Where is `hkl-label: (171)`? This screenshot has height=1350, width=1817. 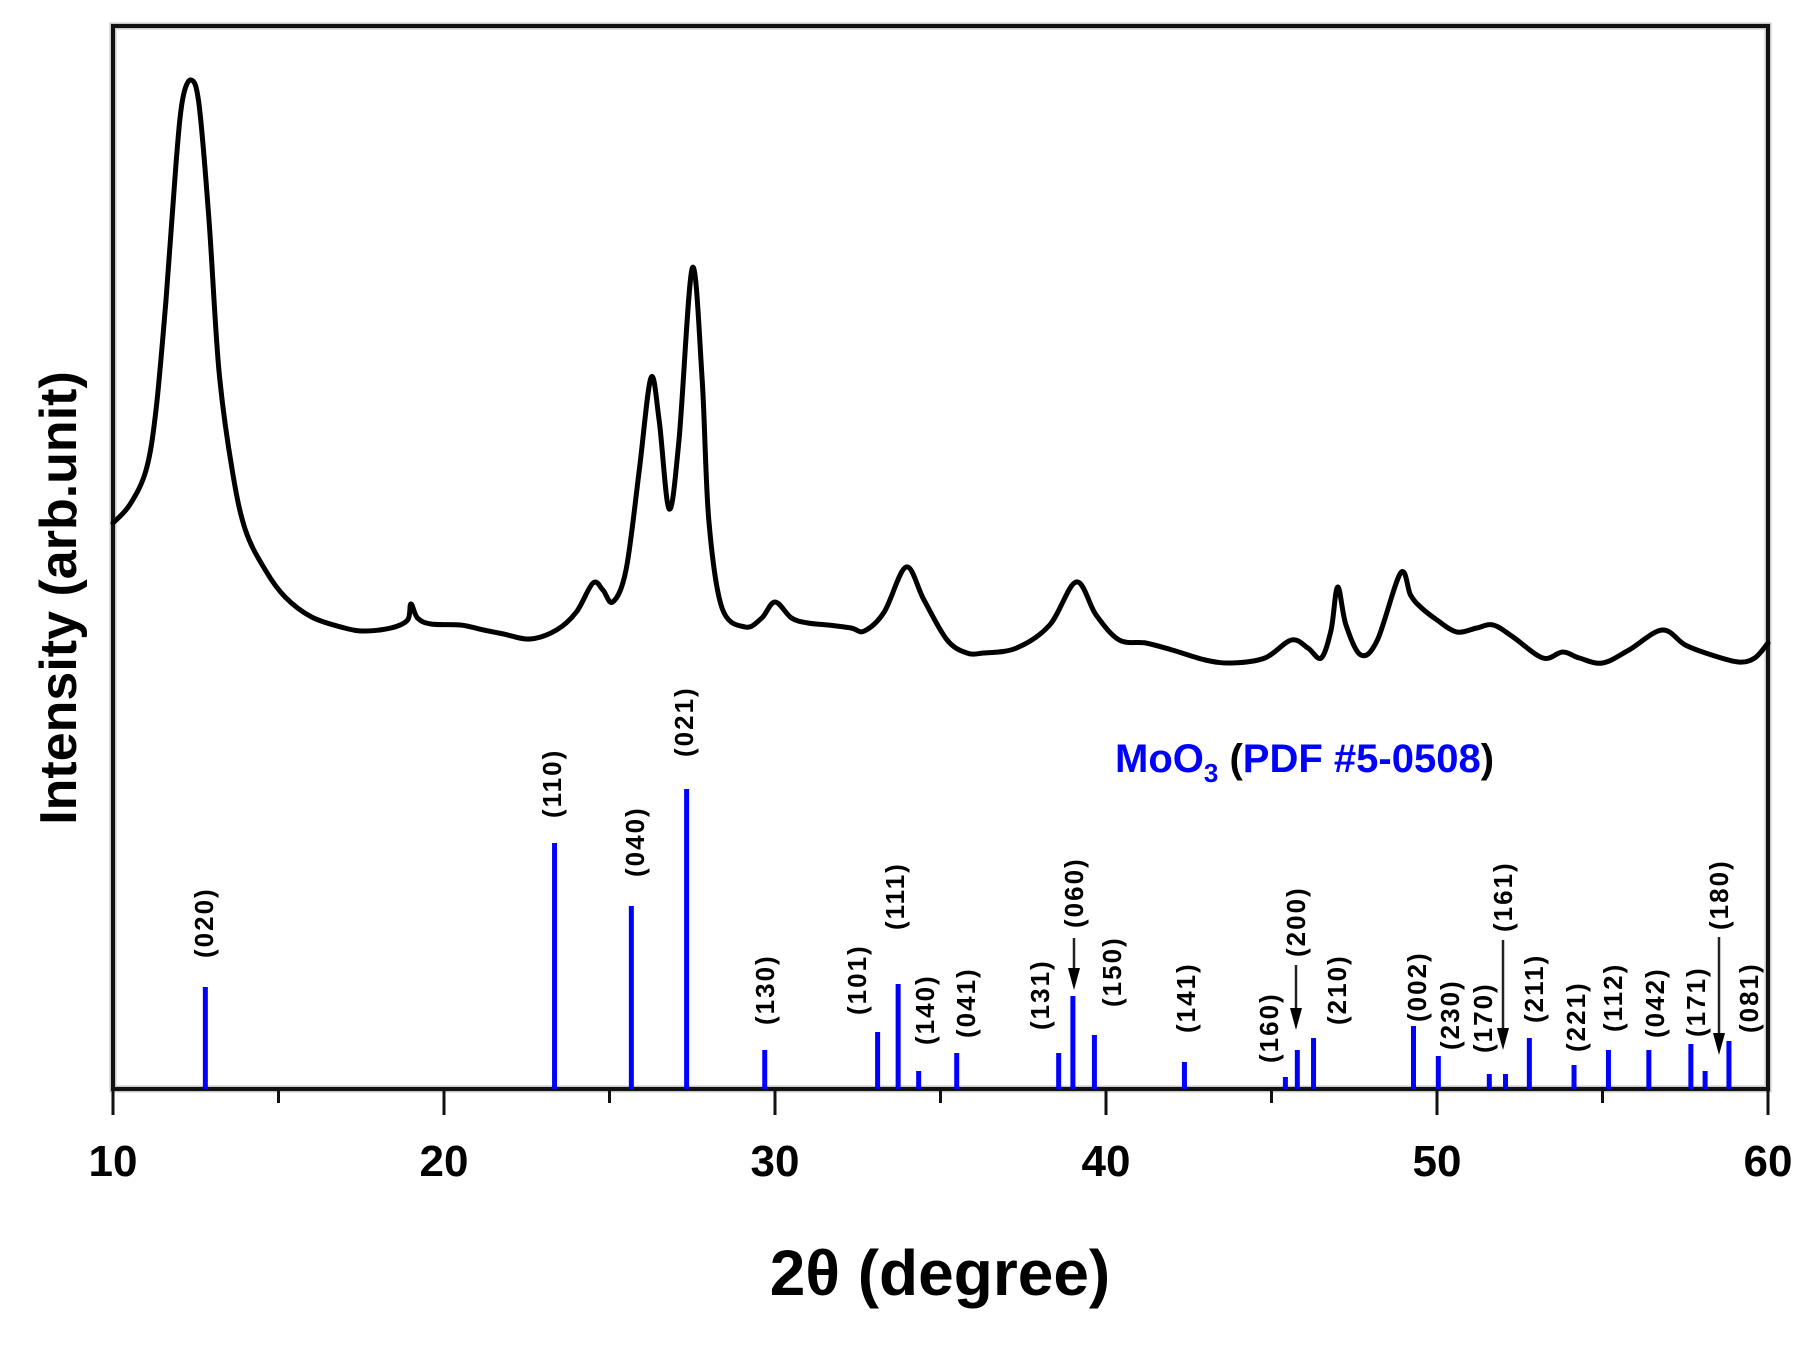
hkl-label: (171) is located at coordinates (1696, 1001).